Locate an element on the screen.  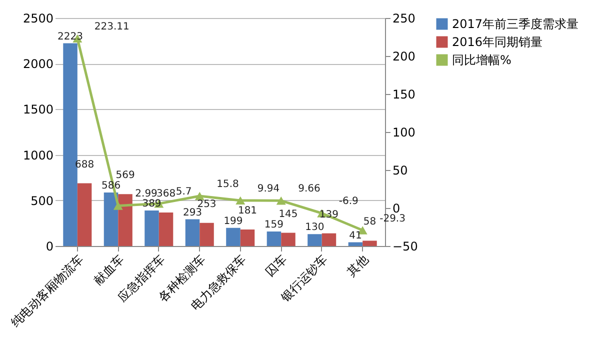
data-label: 9.66 is located at coordinates (309, 189).